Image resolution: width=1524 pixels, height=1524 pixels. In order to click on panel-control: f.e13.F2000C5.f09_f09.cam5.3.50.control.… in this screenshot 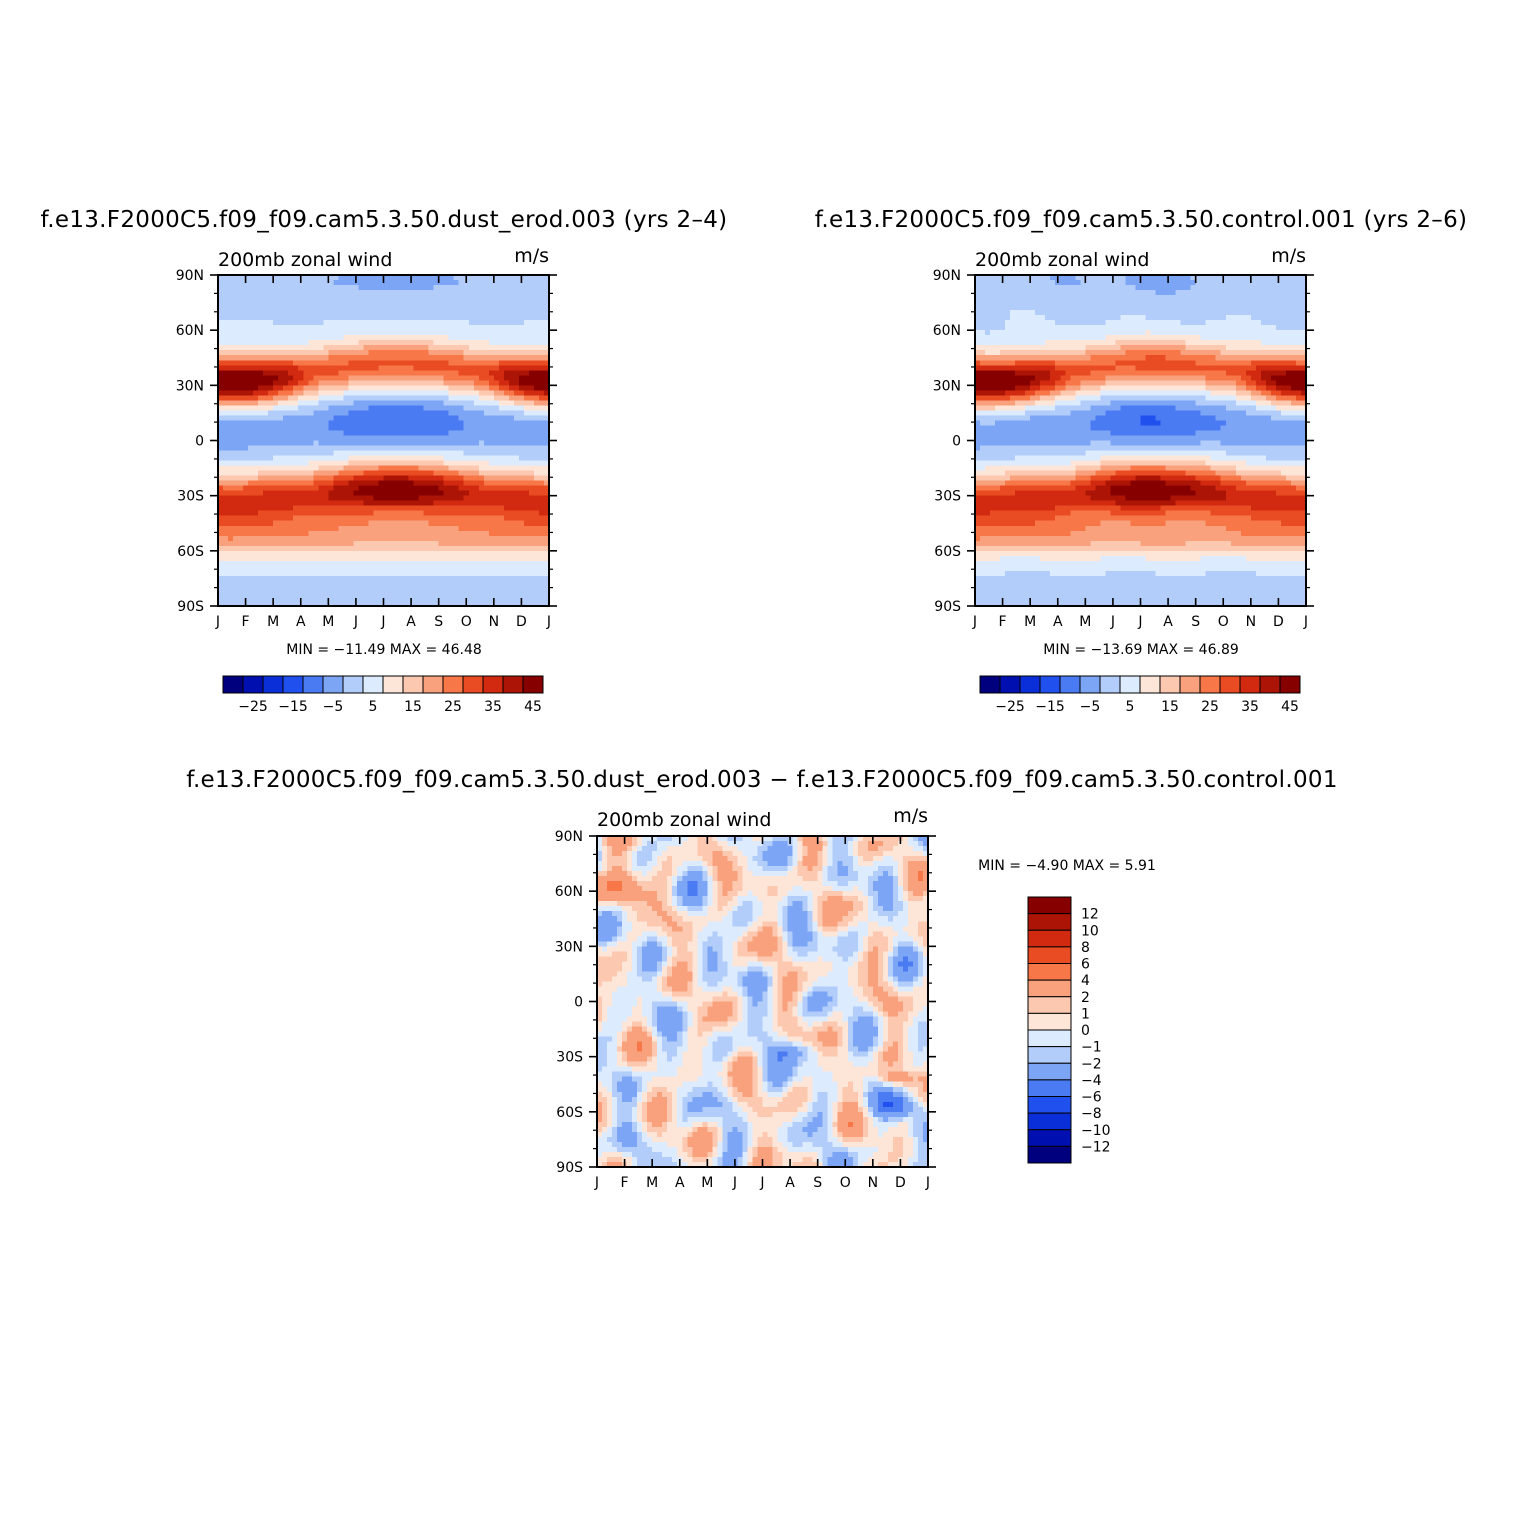, I will do `click(1141, 461)`.